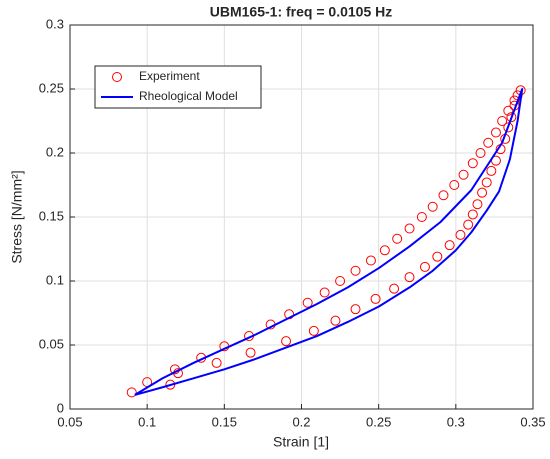  Describe the element at coordinates (147, 421) in the screenshot. I see `x-tick-label: 0.1` at that location.